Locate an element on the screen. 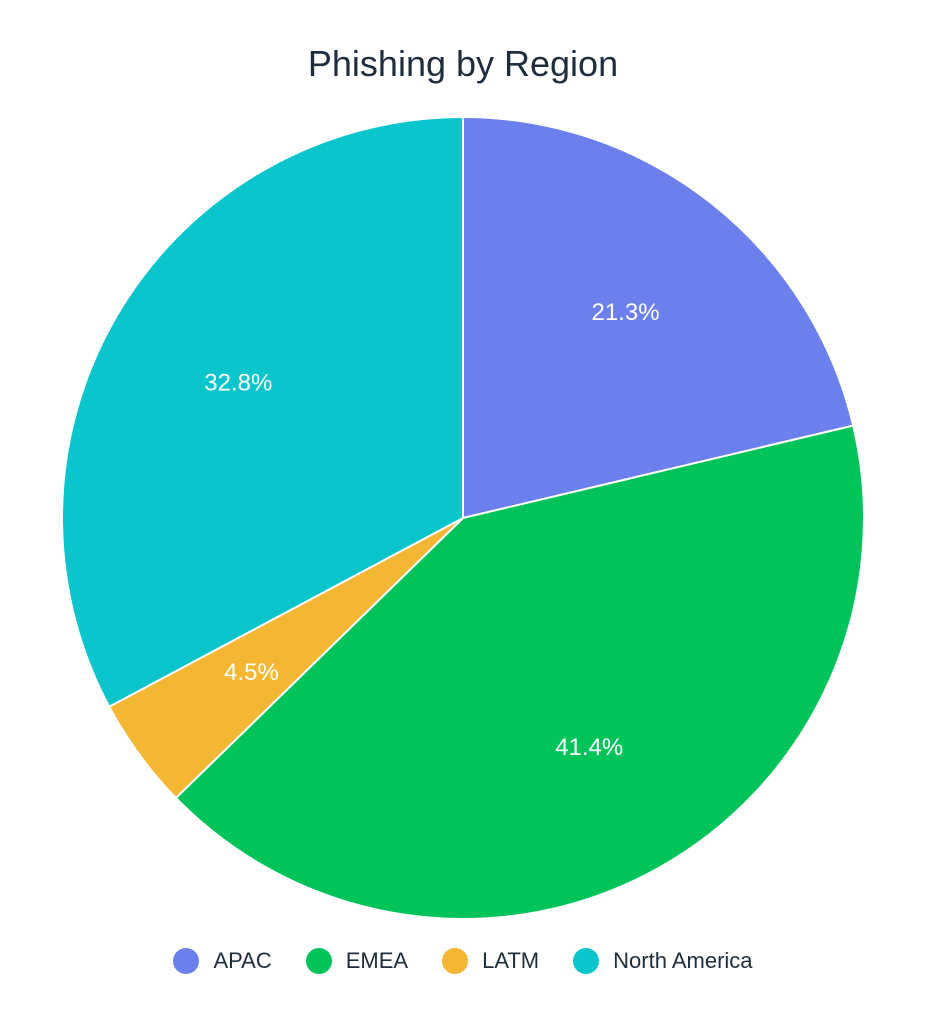  legend-swatch-apac is located at coordinates (186, 961).